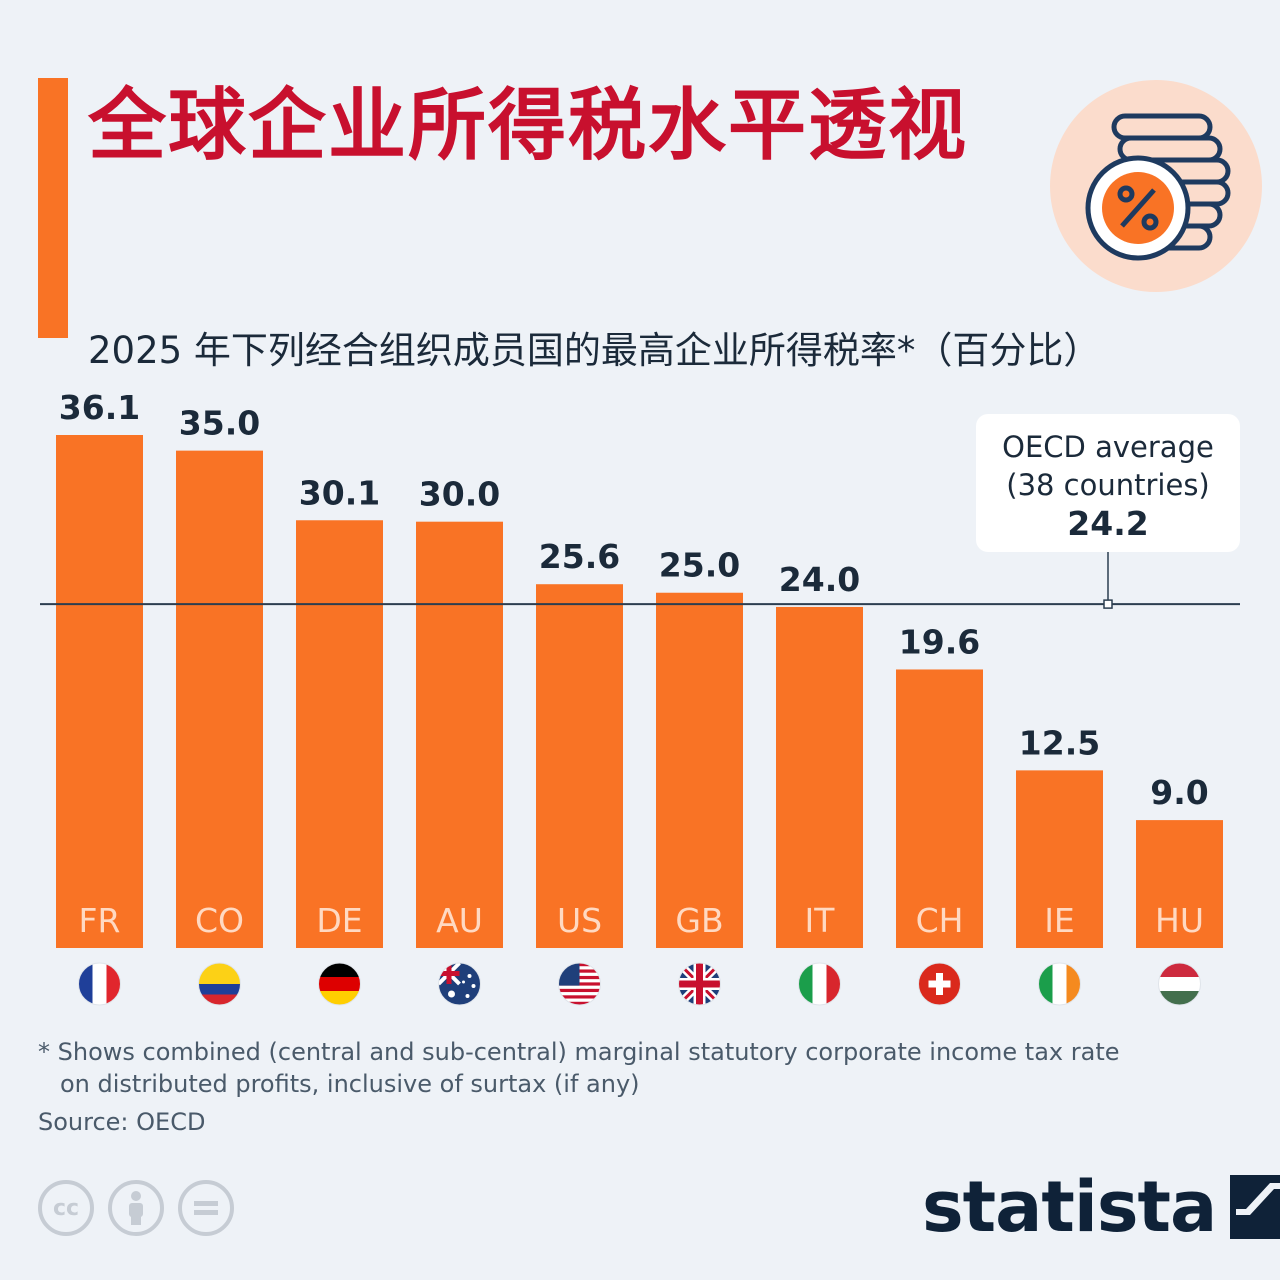  I want to click on category-label-co: CO, so click(219, 920).